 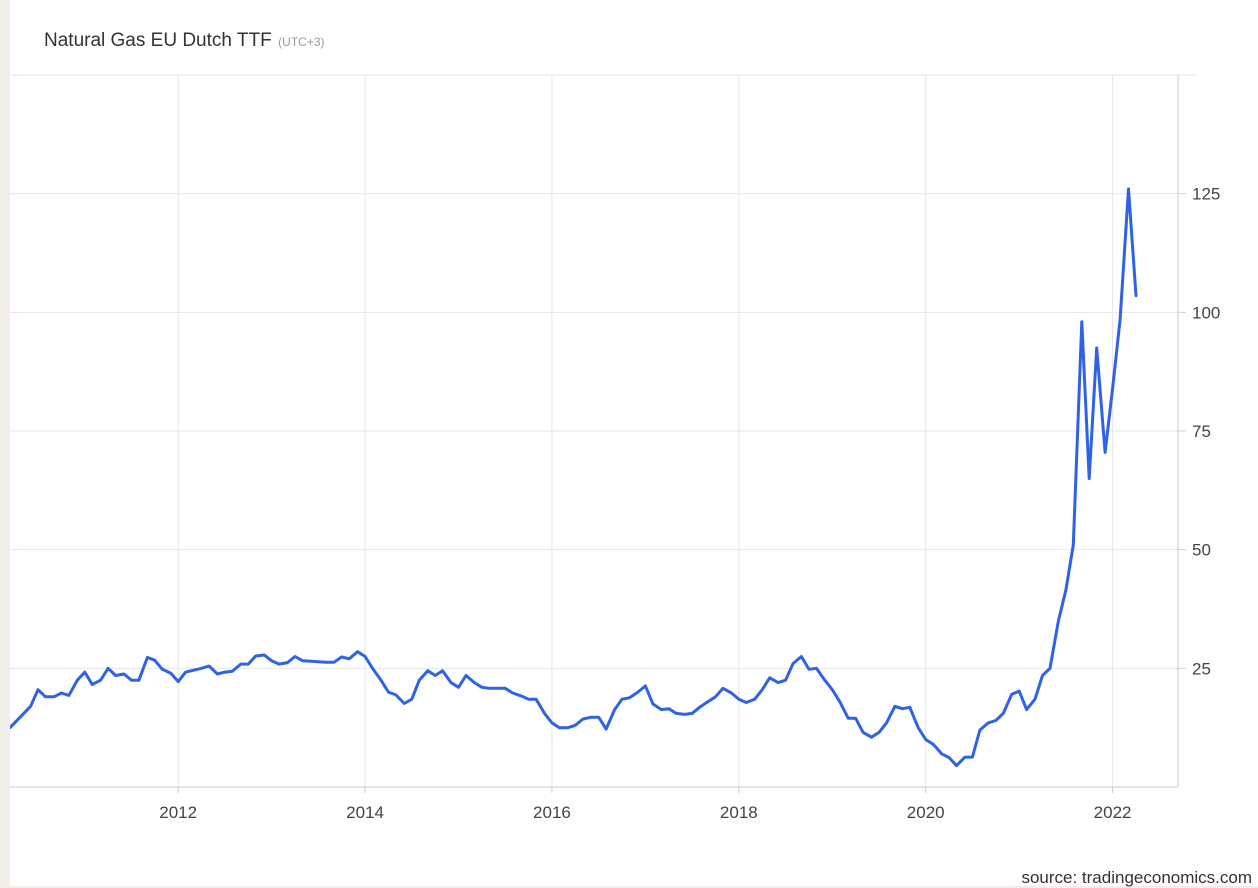 I want to click on x-tick-label: 2020, so click(x=926, y=812).